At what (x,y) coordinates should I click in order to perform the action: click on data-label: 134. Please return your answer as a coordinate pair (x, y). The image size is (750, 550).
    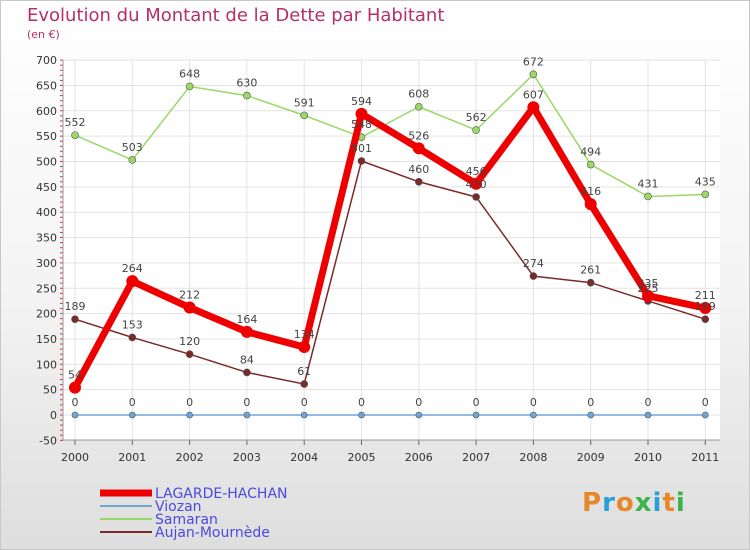
    Looking at the image, I should click on (304, 334).